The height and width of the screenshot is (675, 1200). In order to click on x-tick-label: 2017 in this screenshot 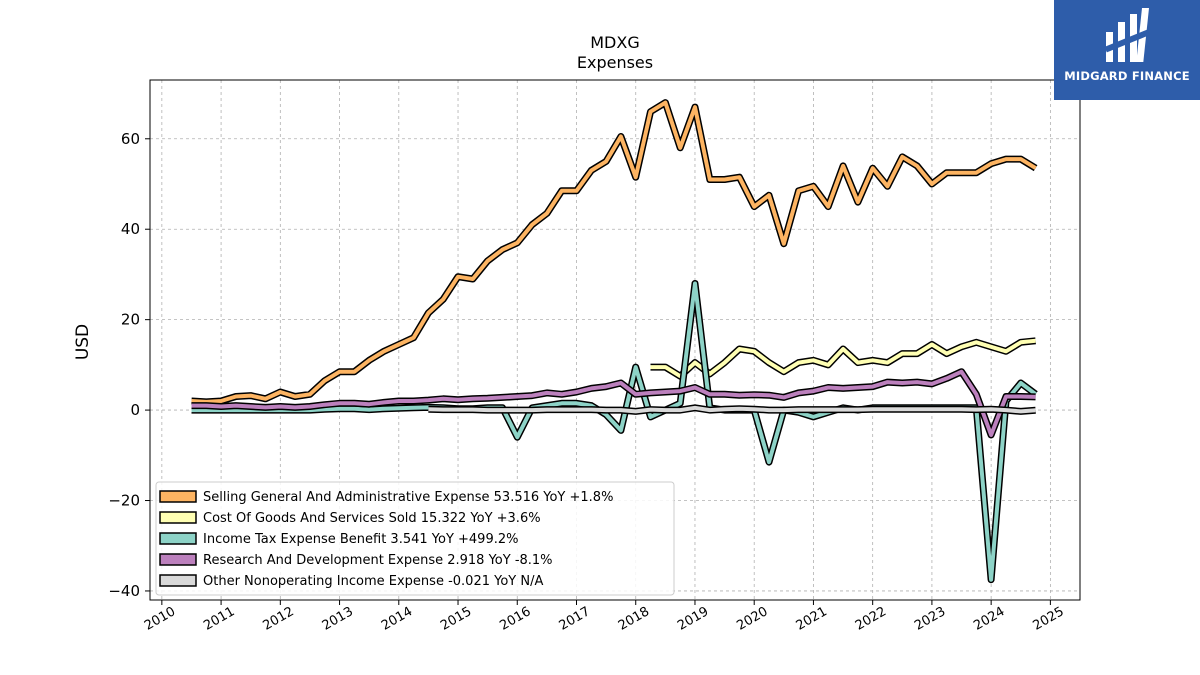, I will do `click(575, 619)`.